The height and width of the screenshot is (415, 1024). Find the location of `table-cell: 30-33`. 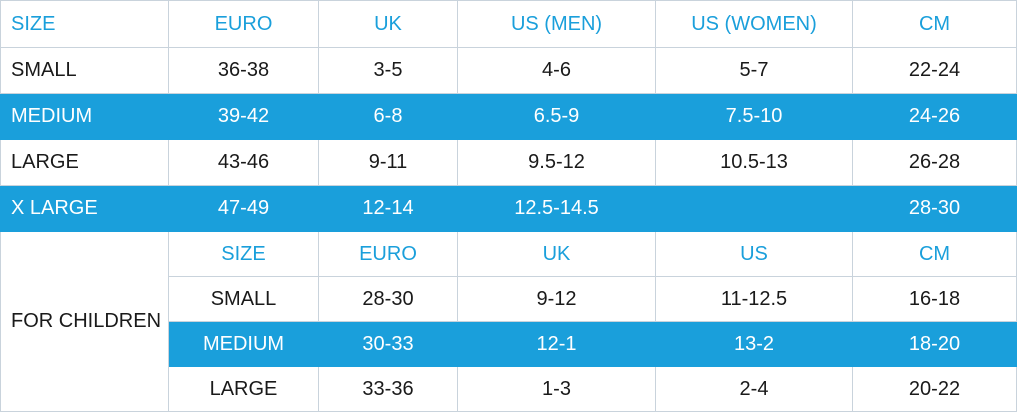

table-cell: 30-33 is located at coordinates (388, 344).